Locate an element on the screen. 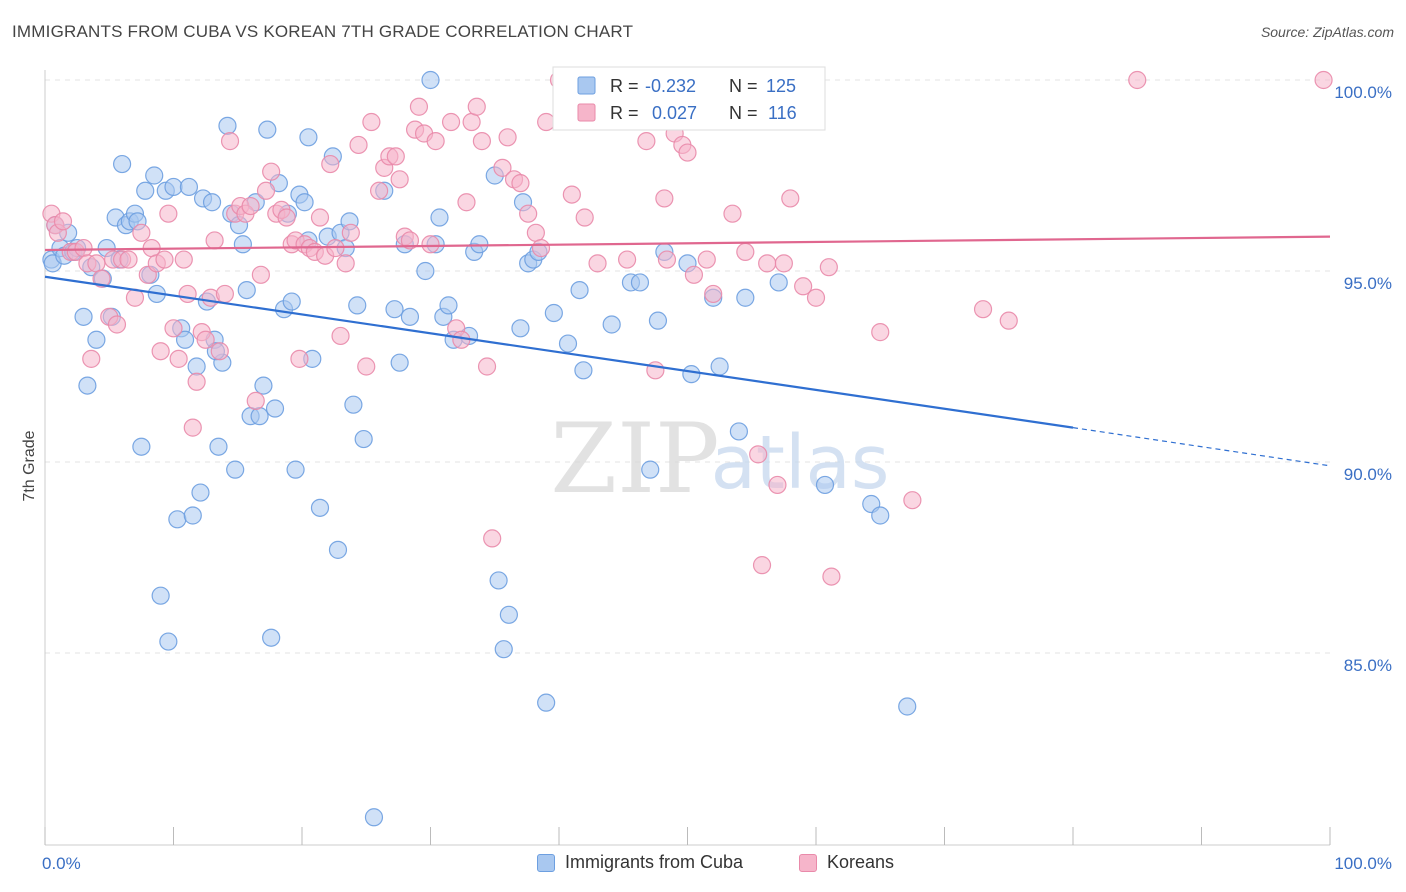 The width and height of the screenshot is (1406, 892). y-tick-label: 95.0% is located at coordinates (1368, 283).